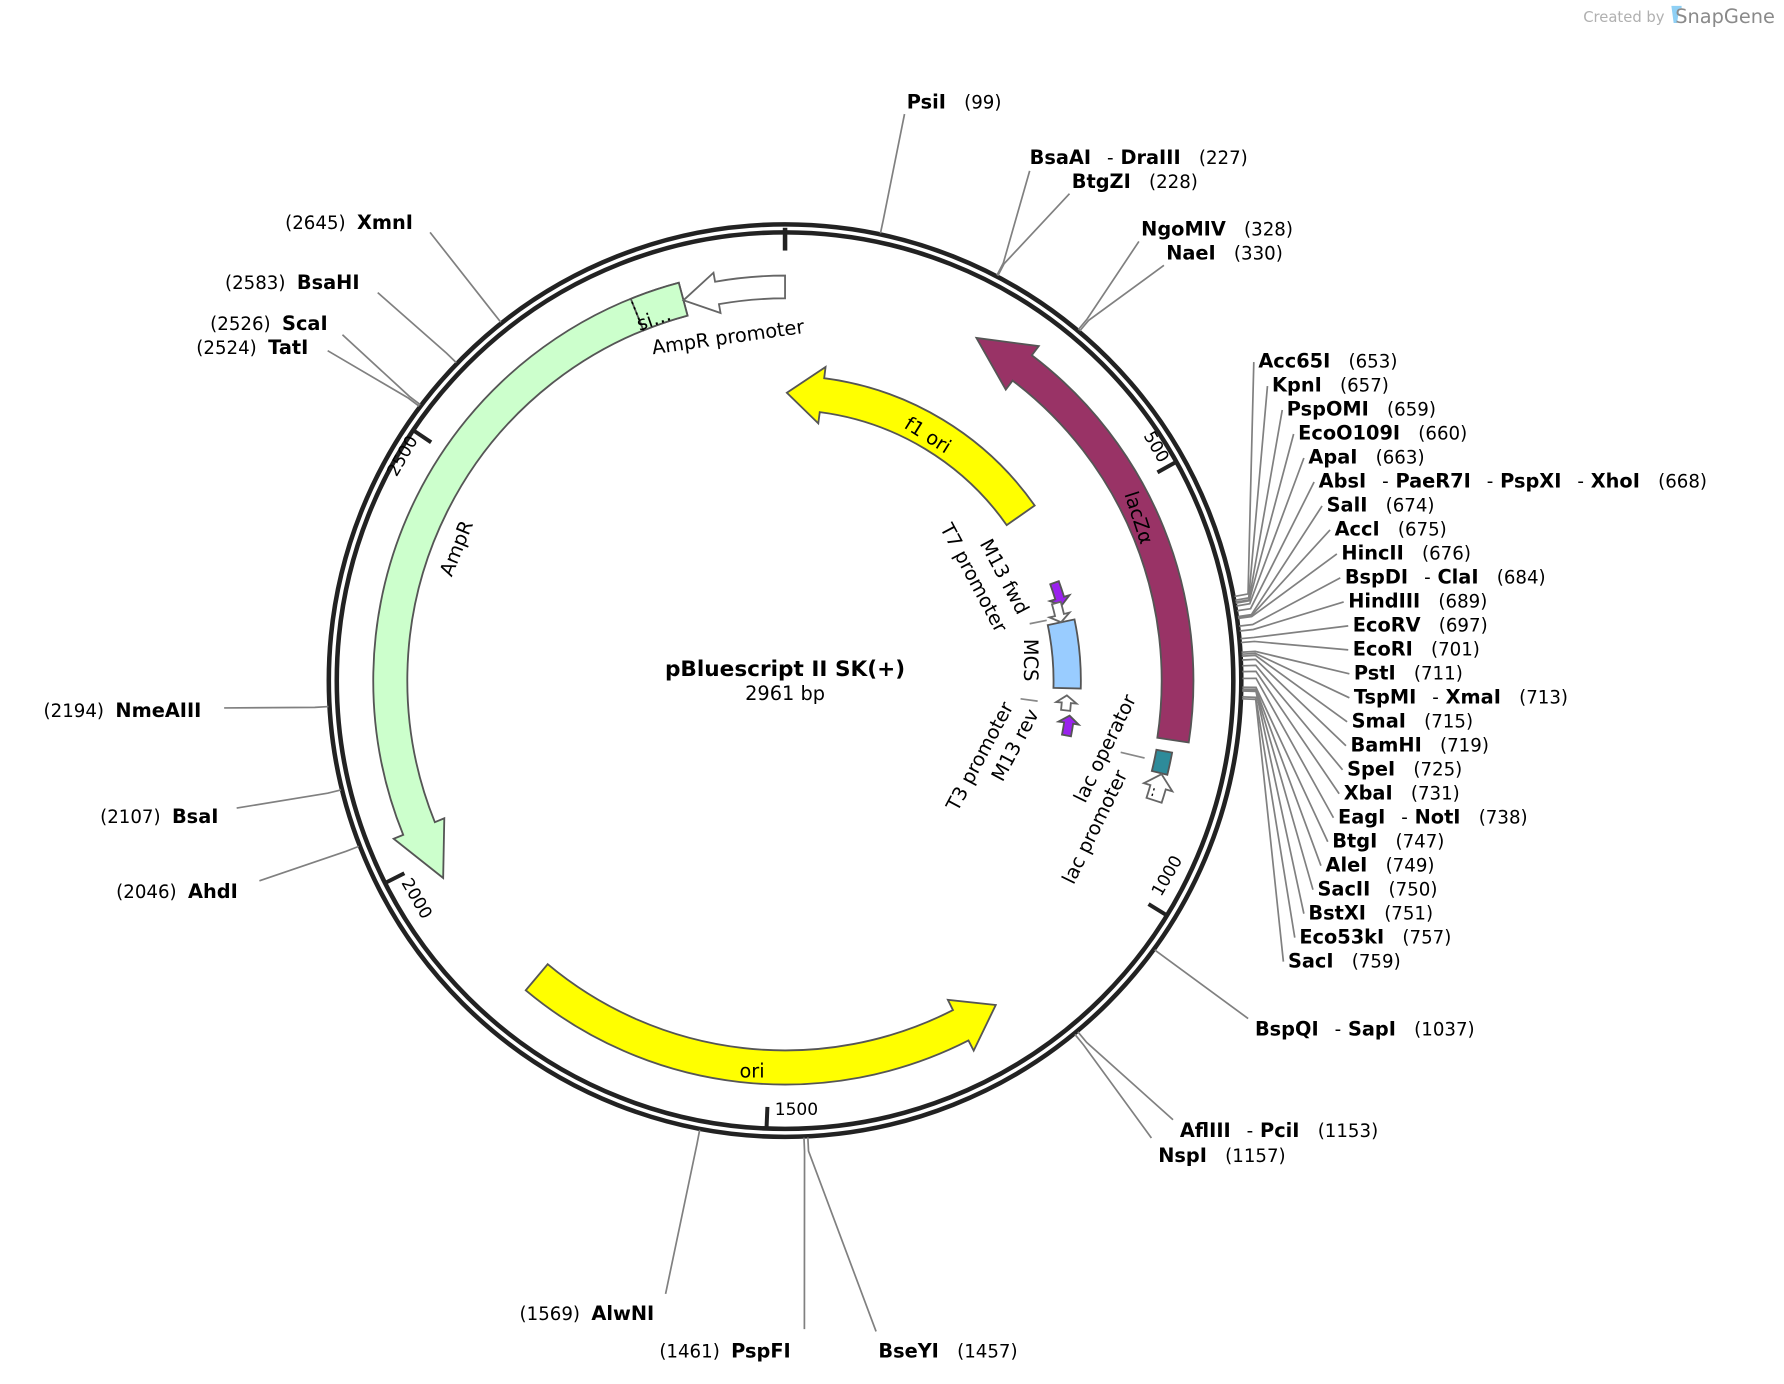  I want to click on site-ecori: EcoRI (701), so click(1360, 649).